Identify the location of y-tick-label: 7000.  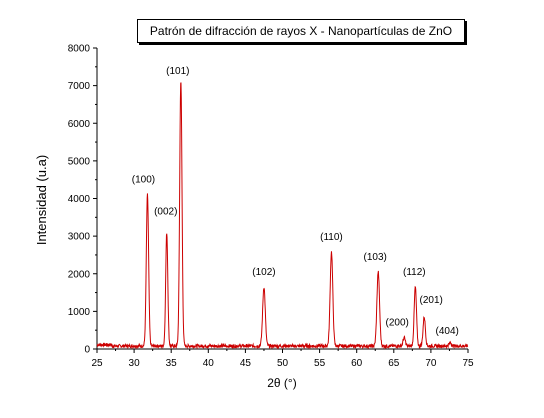
(79, 86).